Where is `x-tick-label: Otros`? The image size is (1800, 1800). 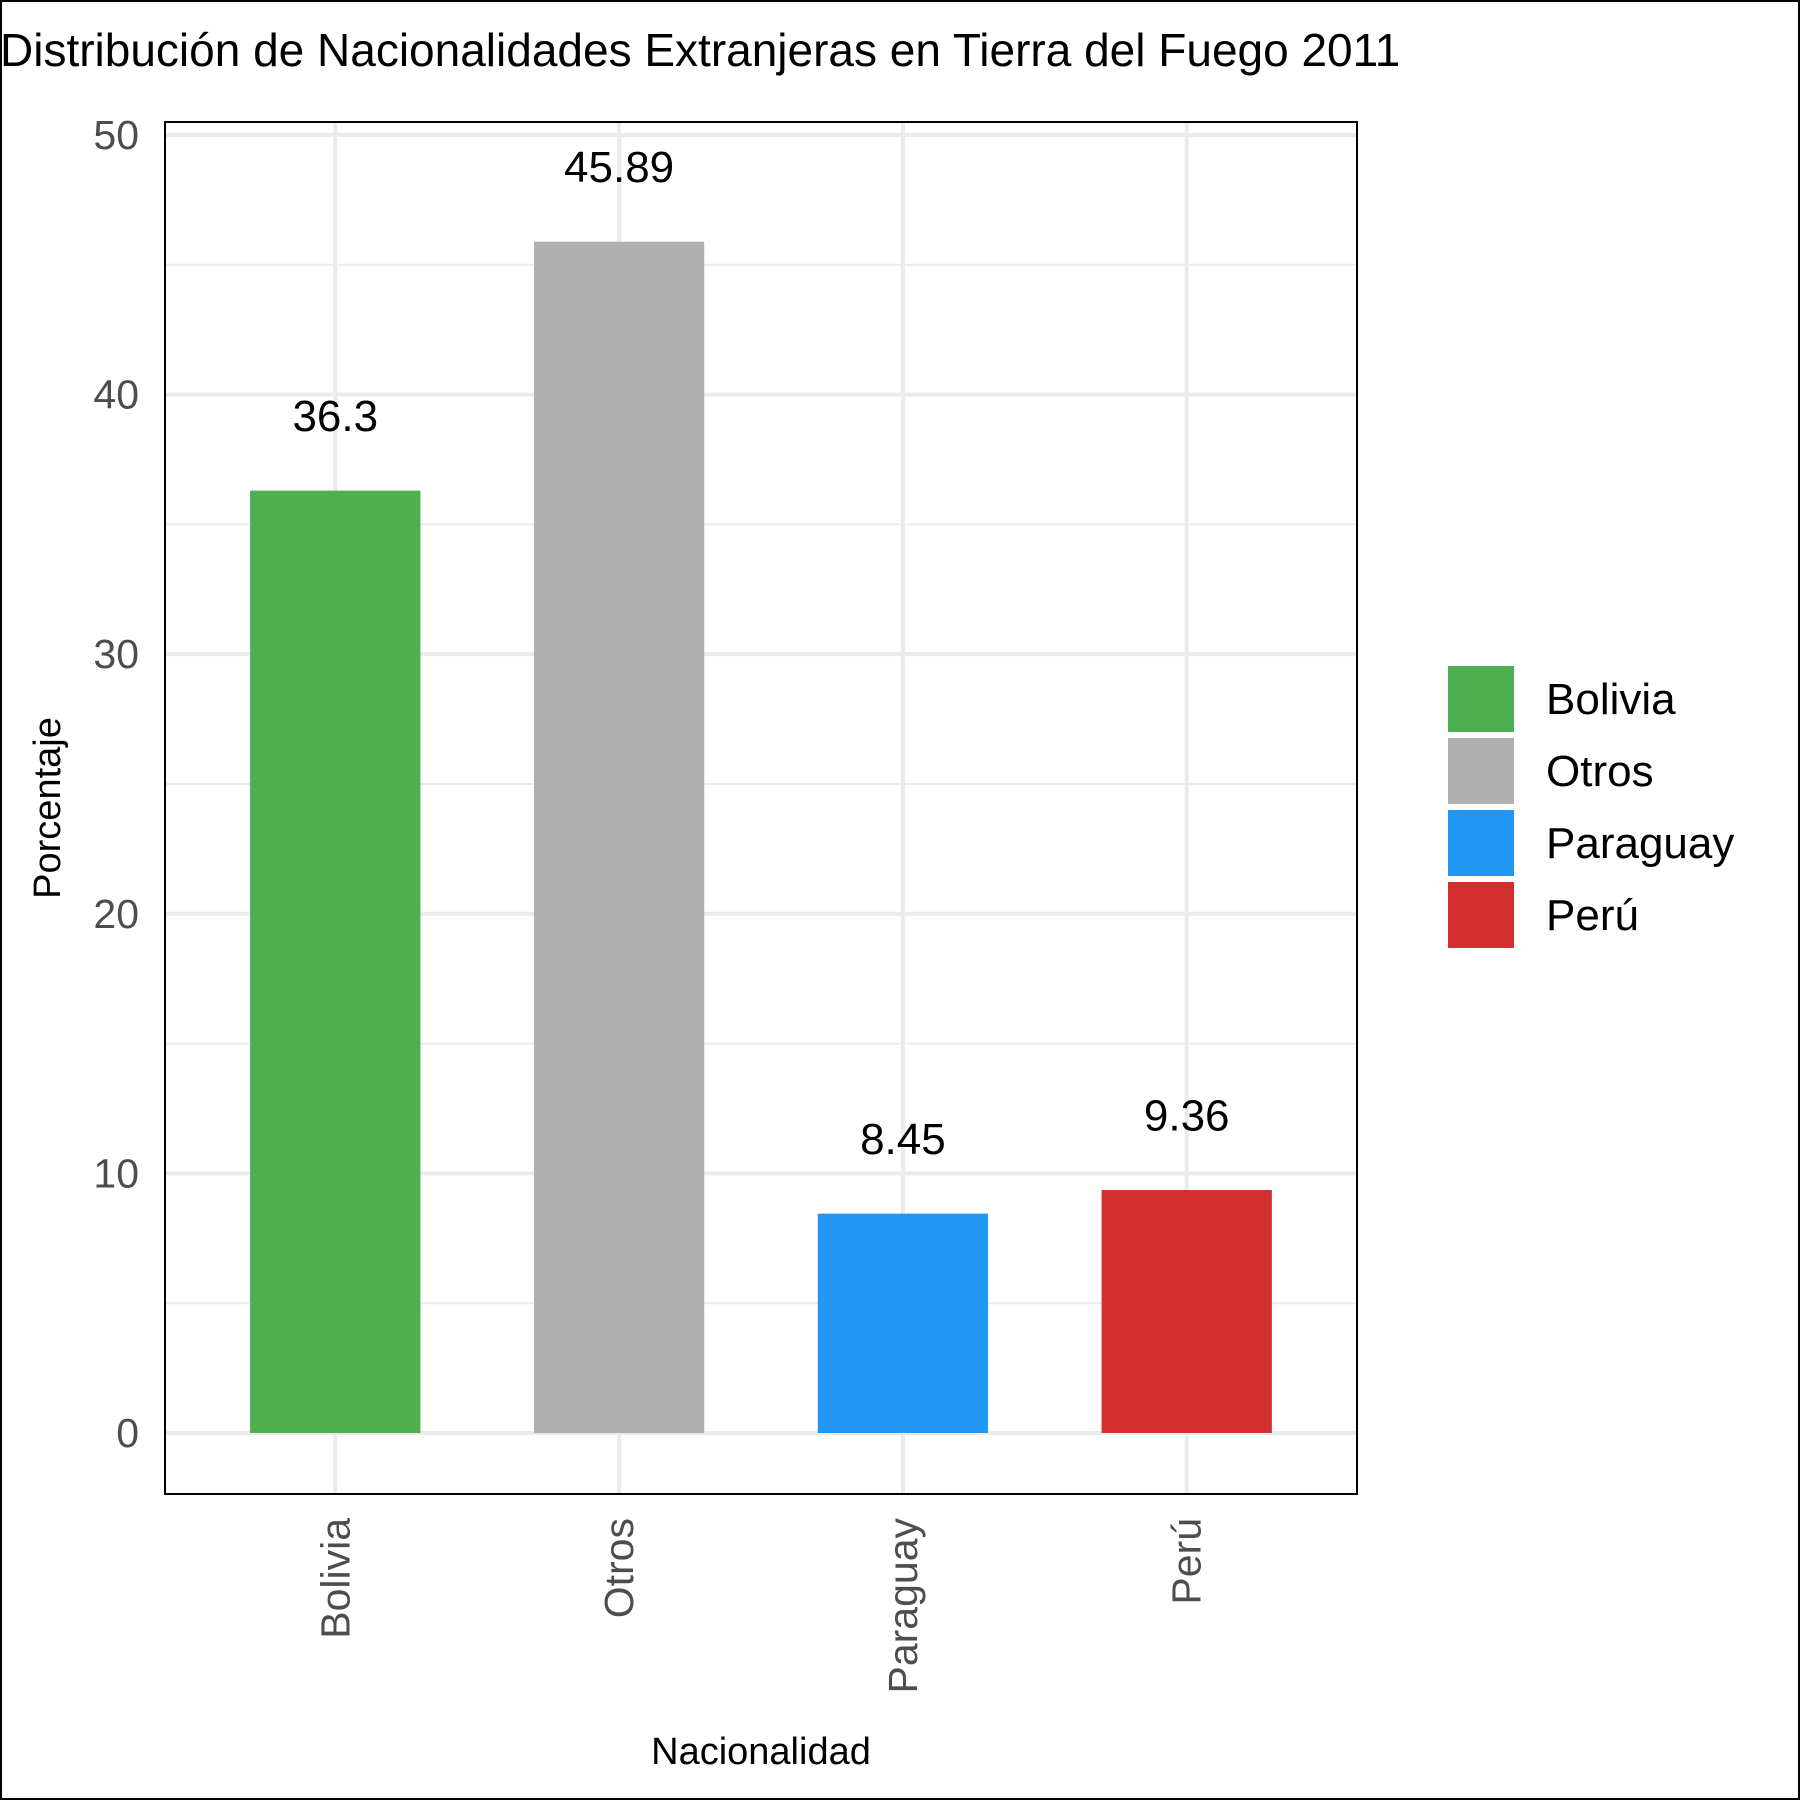 x-tick-label: Otros is located at coordinates (619, 1568).